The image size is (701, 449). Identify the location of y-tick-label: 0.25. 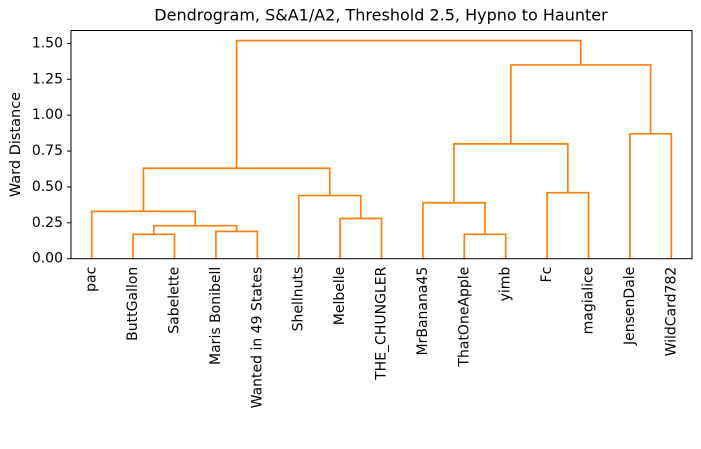
(47, 223).